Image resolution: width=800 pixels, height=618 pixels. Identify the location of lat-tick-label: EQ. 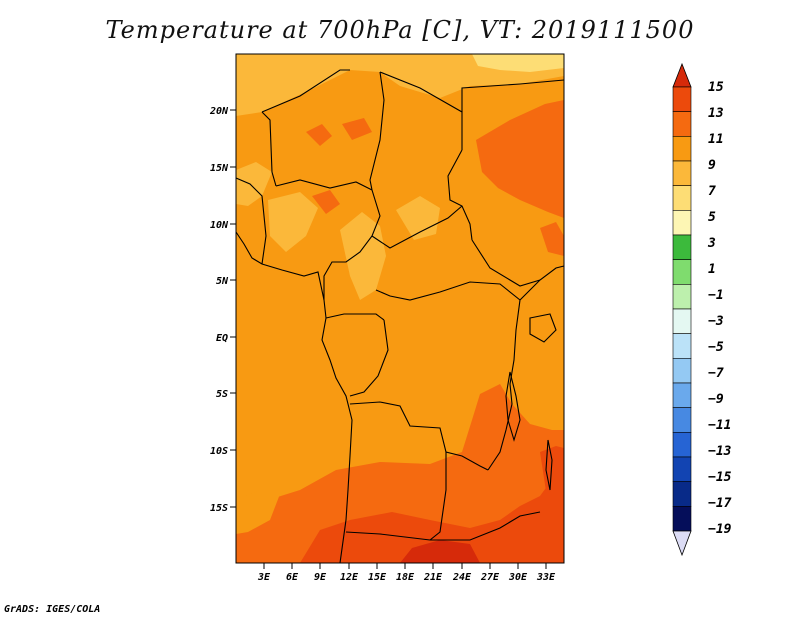
(222, 338).